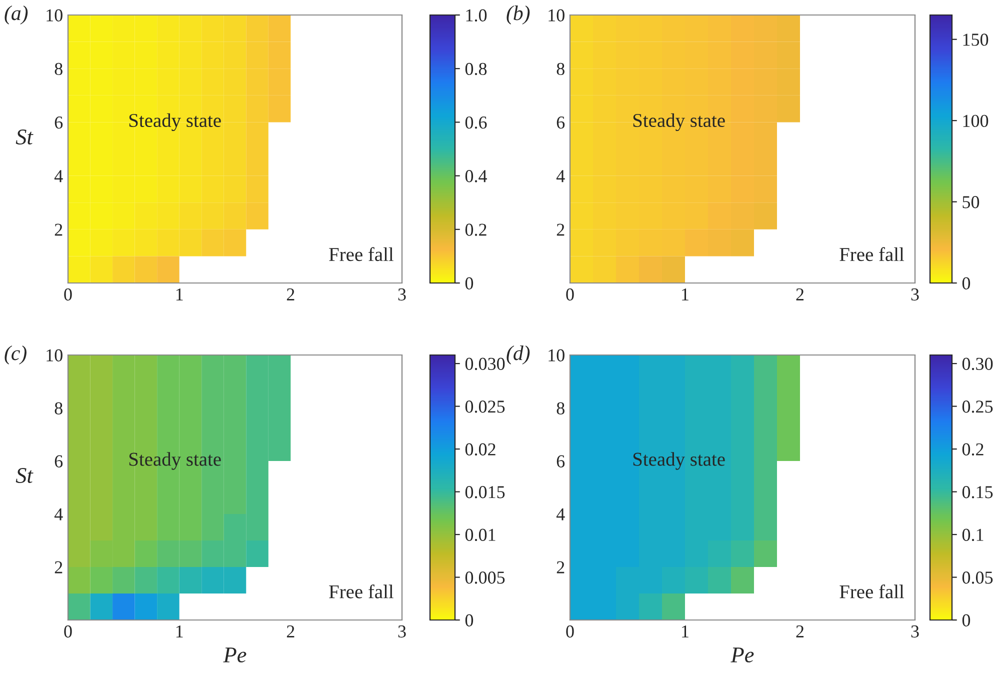 This screenshot has width=993, height=679. I want to click on color-bar-label: 0.6, so click(476, 122).